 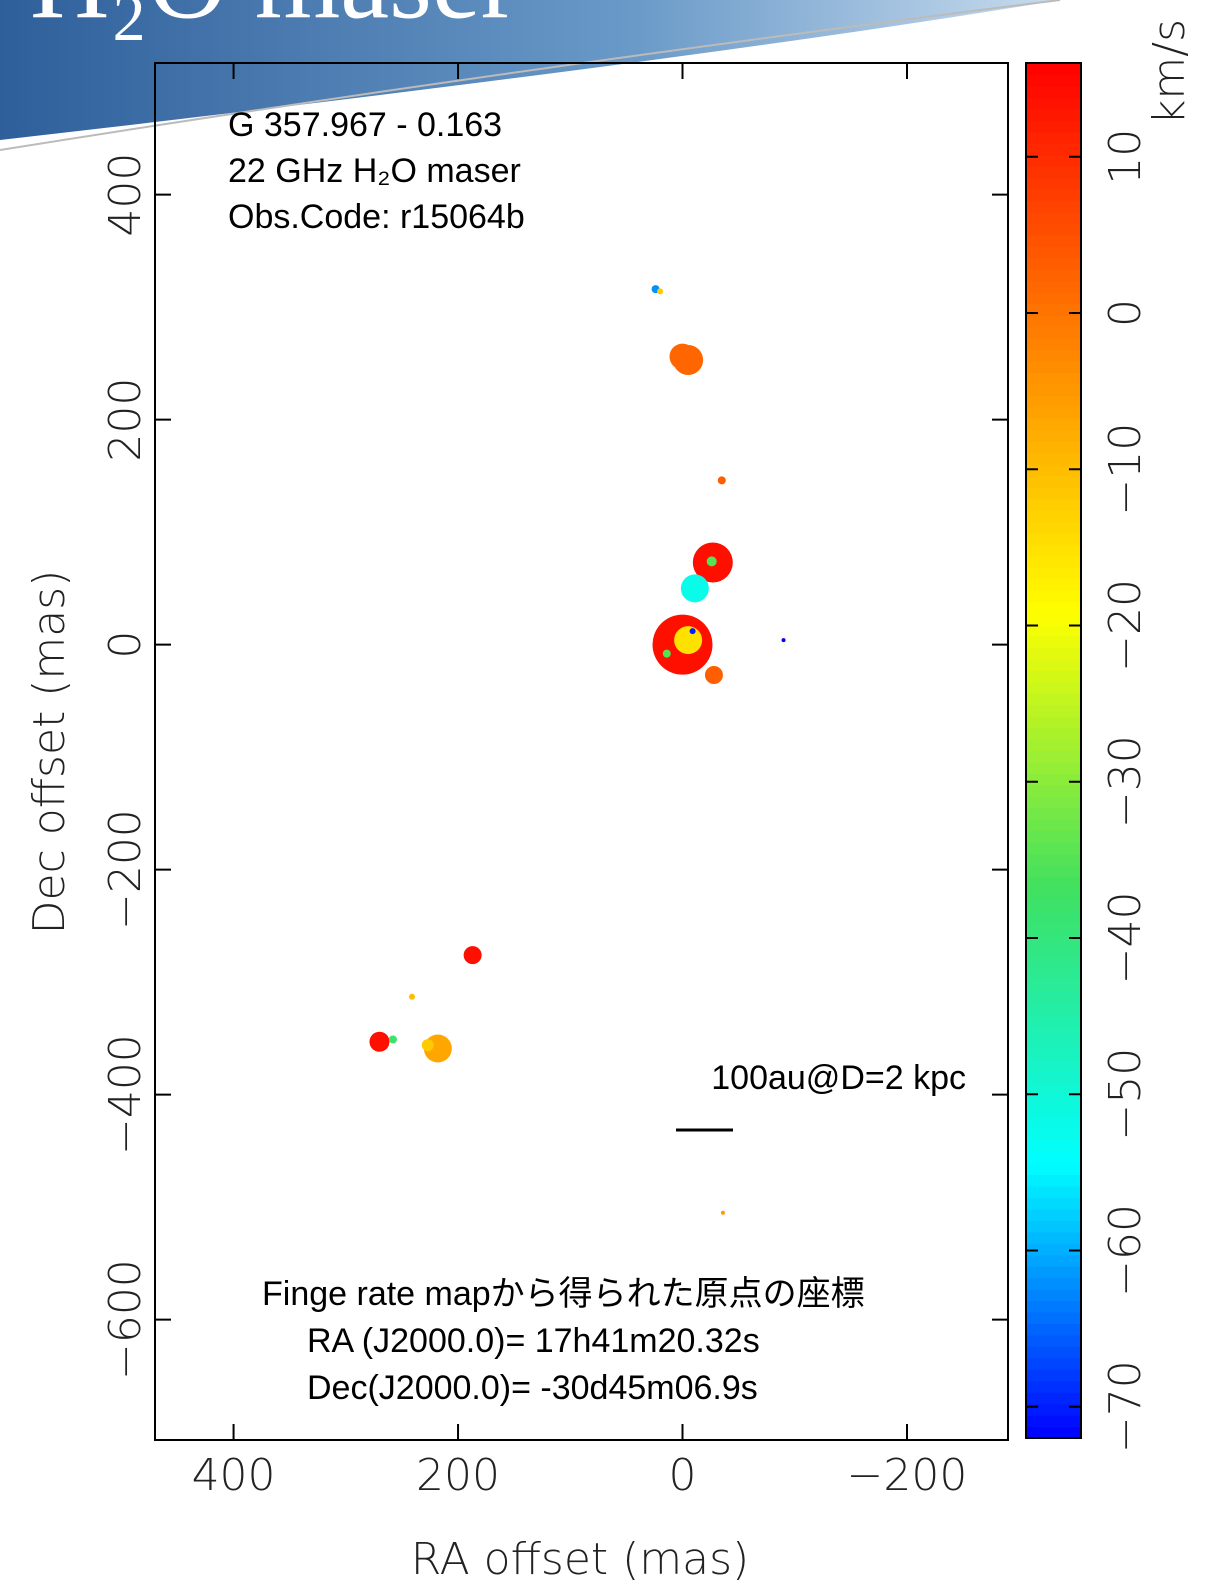 What do you see at coordinates (1125, 157) in the screenshot?
I see `colorbar-tick-label: 10` at bounding box center [1125, 157].